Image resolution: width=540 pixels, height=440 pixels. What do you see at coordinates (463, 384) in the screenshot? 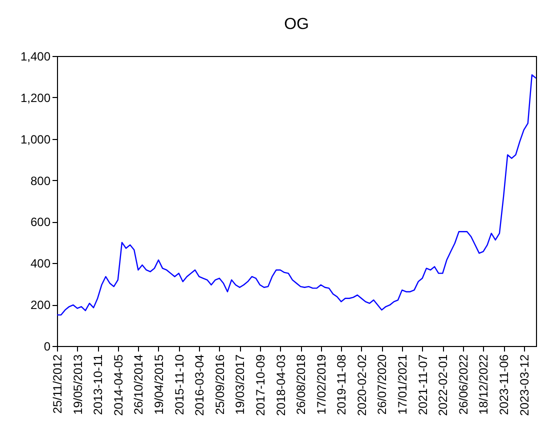
I see `x-tick-label: 26/06/2022` at bounding box center [463, 384].